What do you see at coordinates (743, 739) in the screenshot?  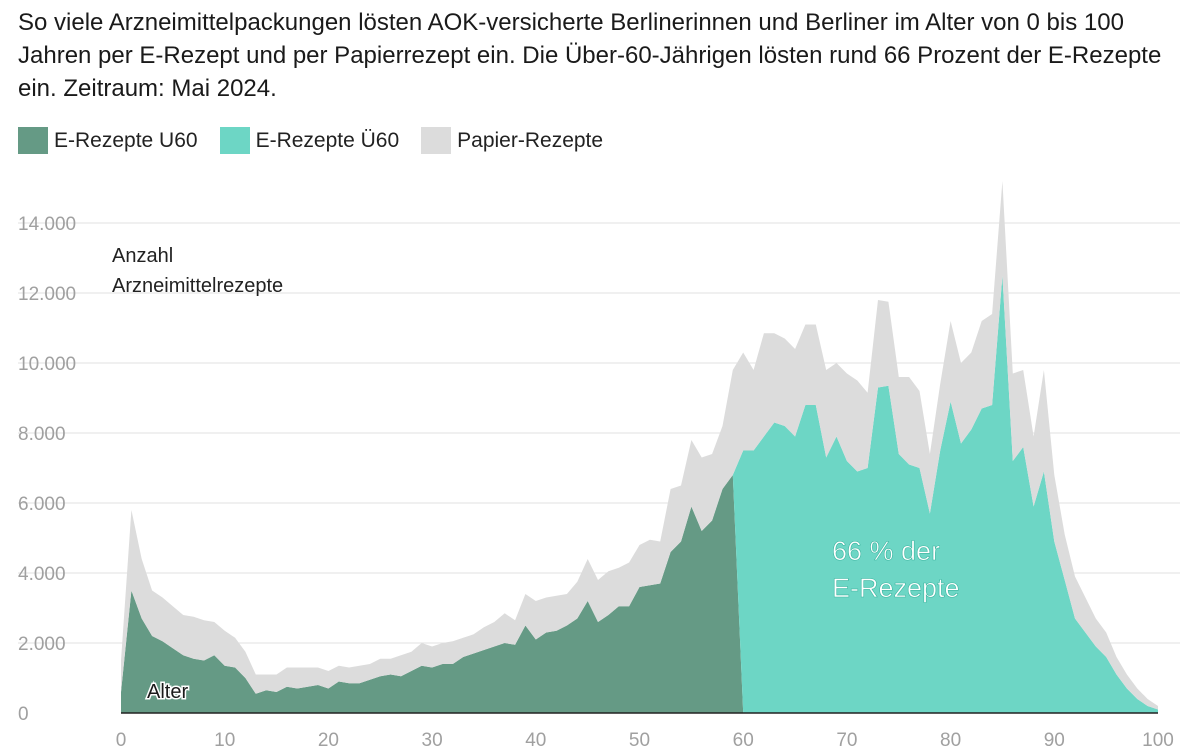 I see `x-tick-label: 60` at bounding box center [743, 739].